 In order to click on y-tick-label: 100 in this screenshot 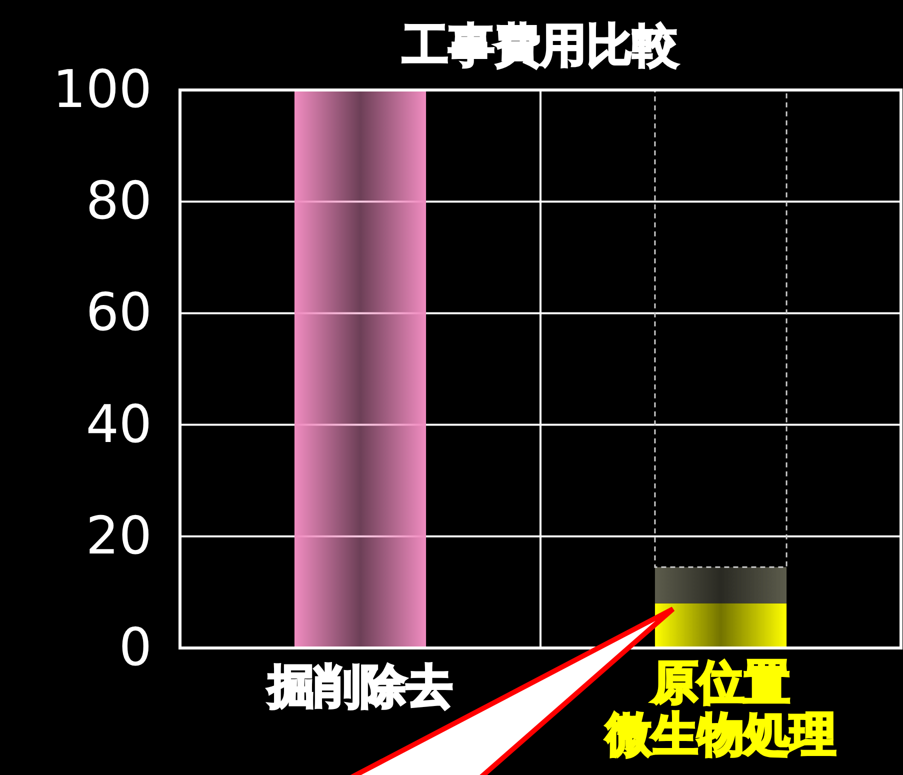, I will do `click(102, 90)`.